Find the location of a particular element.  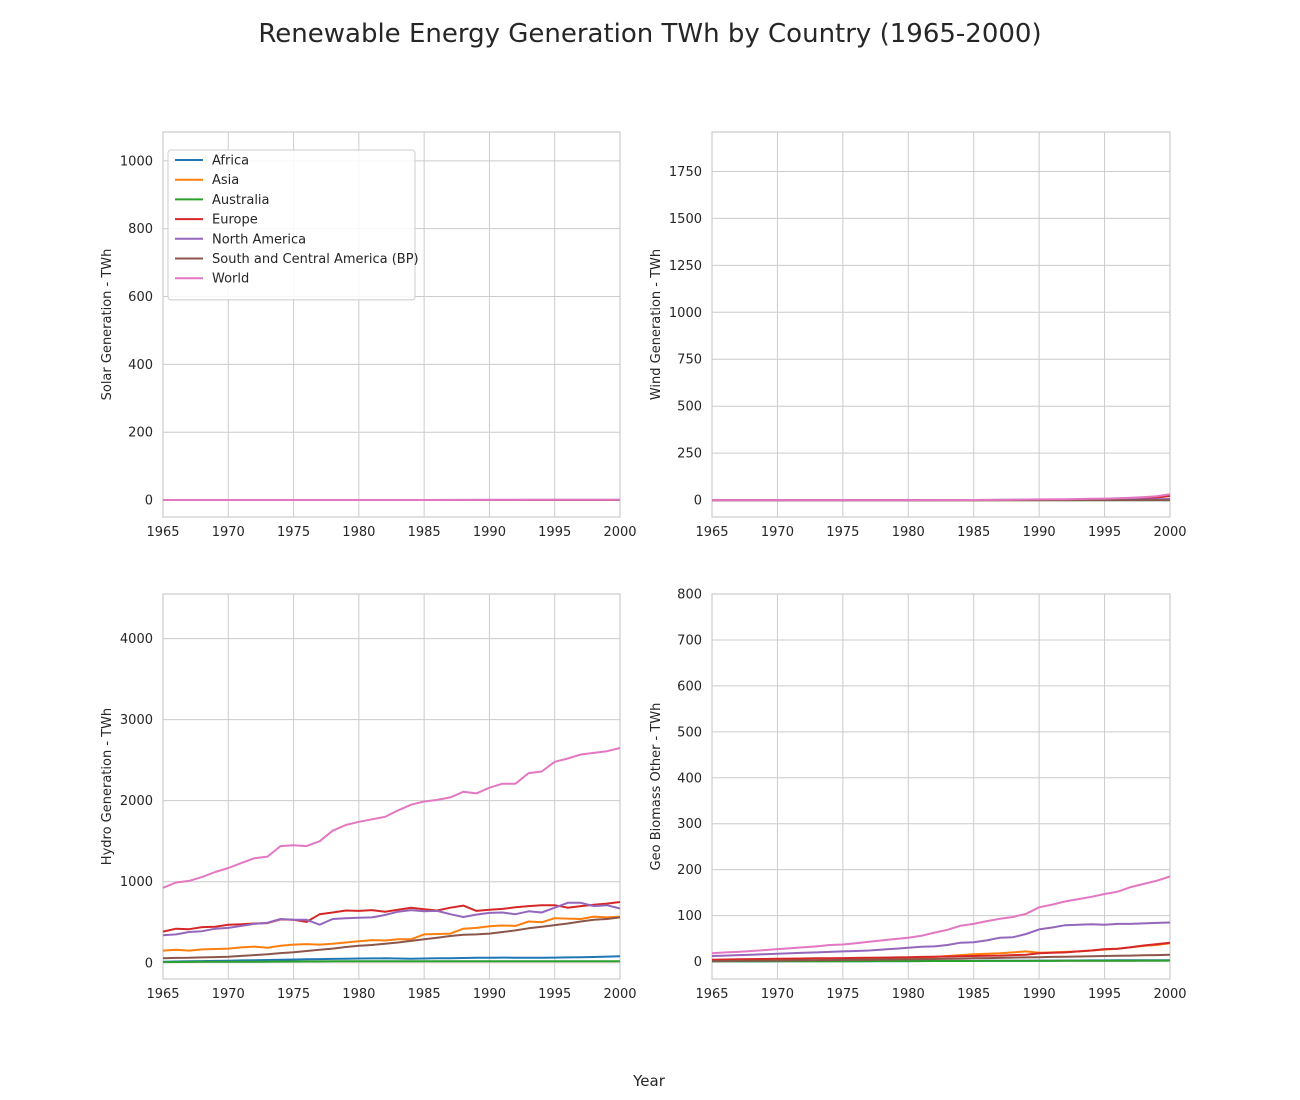

legend-label-europe: Europe is located at coordinates (235, 220).